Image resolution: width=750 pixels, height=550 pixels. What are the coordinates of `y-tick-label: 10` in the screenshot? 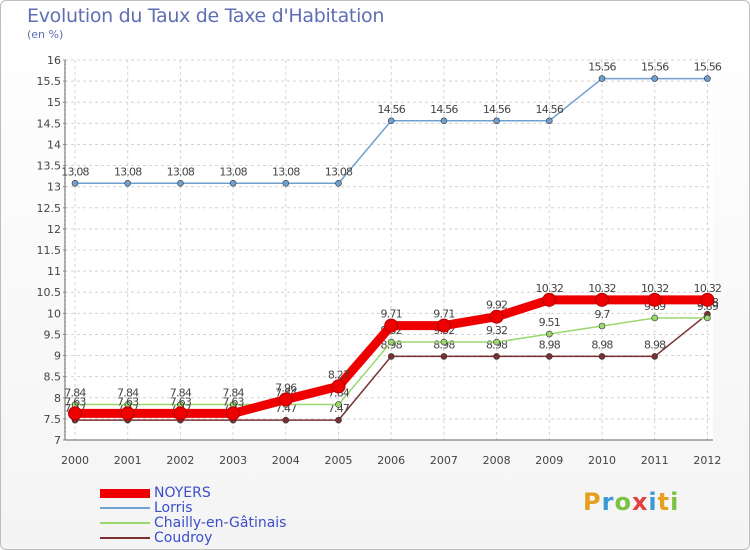 It's located at (54, 313).